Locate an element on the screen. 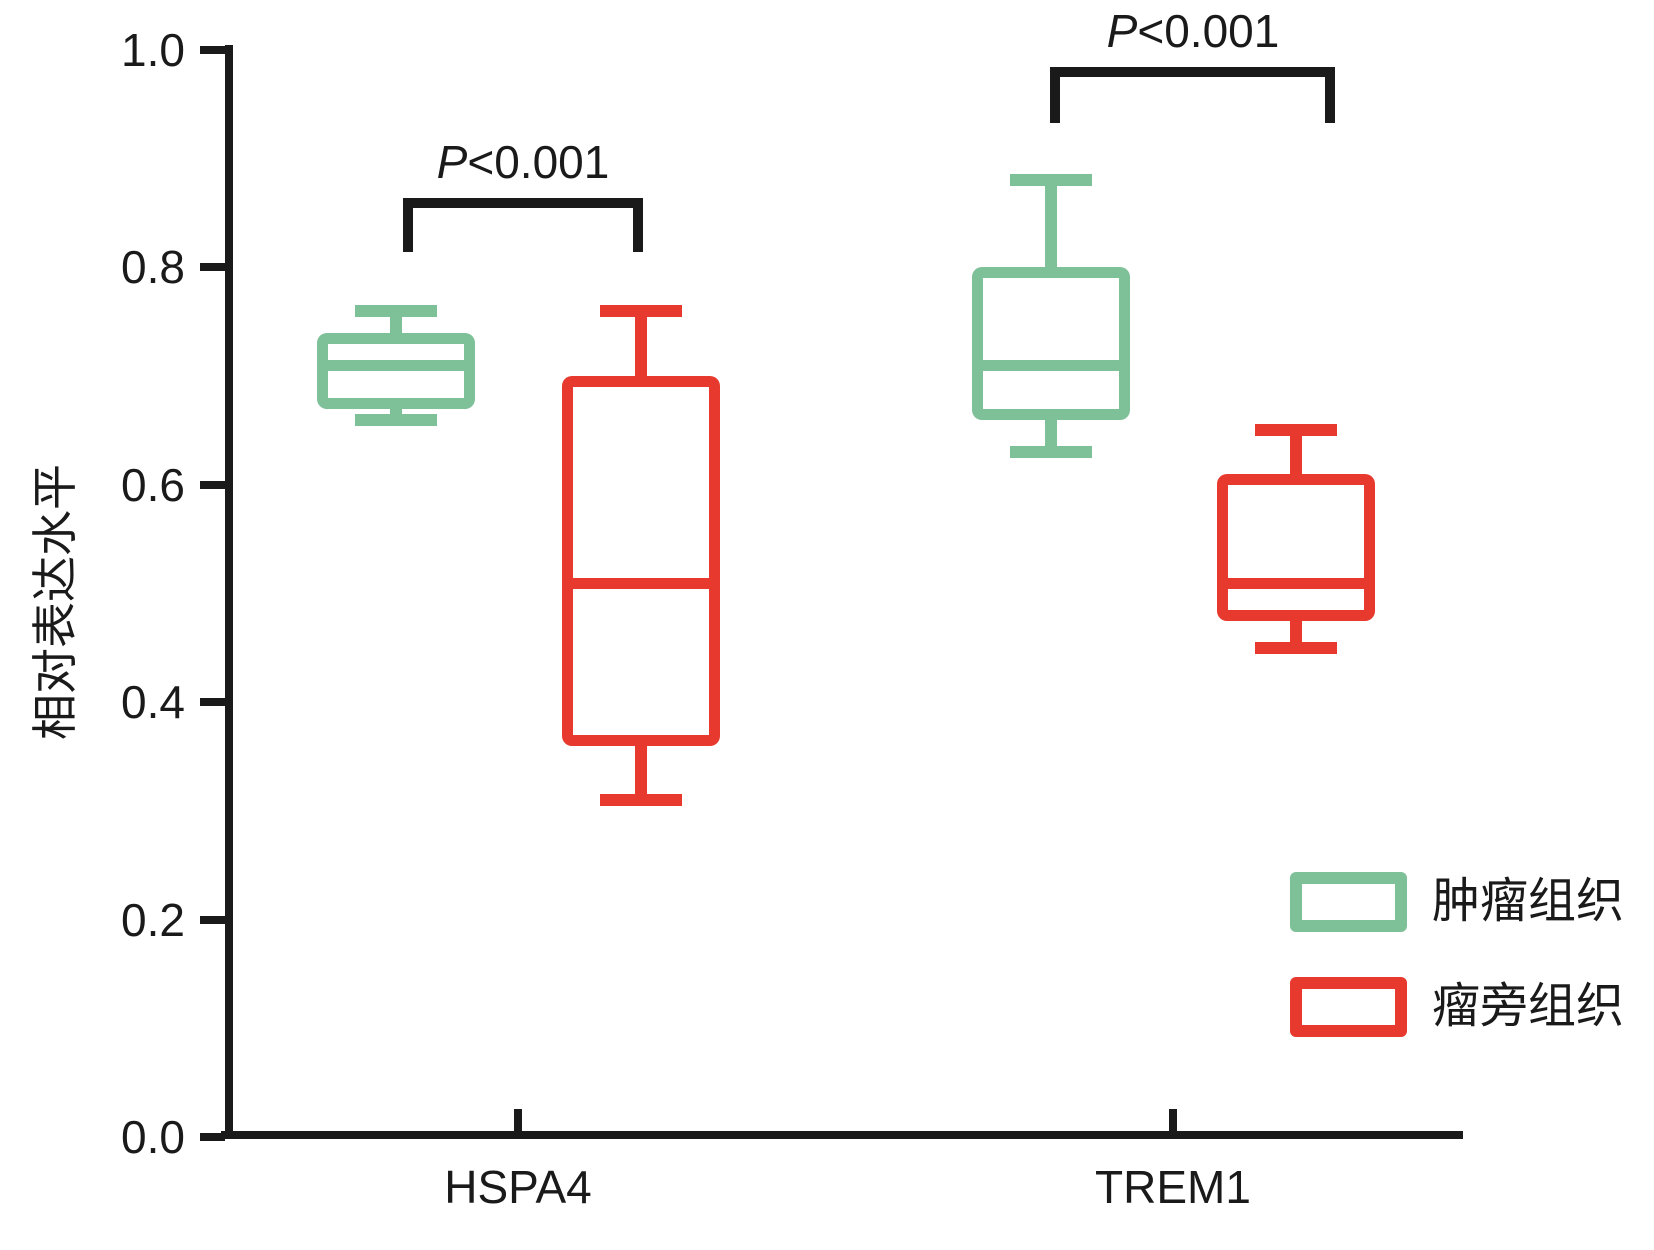 The height and width of the screenshot is (1250, 1654). box-tumor-hspa4 is located at coordinates (396, 371).